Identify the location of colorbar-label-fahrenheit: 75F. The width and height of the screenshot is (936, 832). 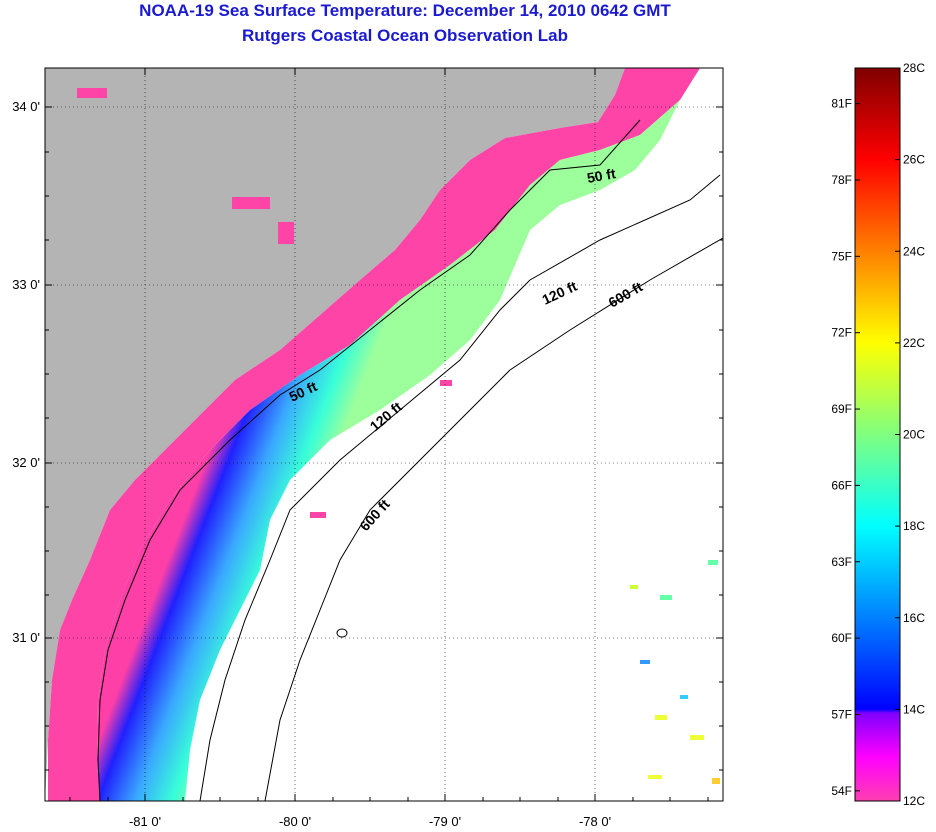
(841, 256).